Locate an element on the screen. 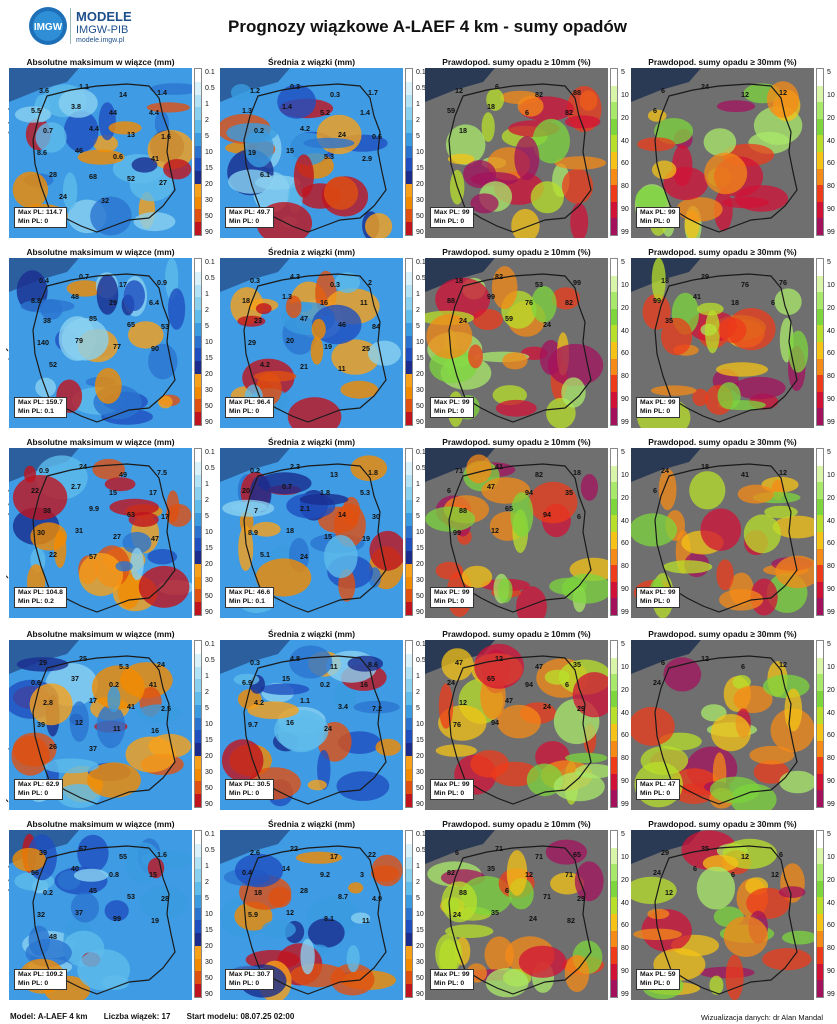  brand-line2: IMGW-PIB is located at coordinates (102, 30).